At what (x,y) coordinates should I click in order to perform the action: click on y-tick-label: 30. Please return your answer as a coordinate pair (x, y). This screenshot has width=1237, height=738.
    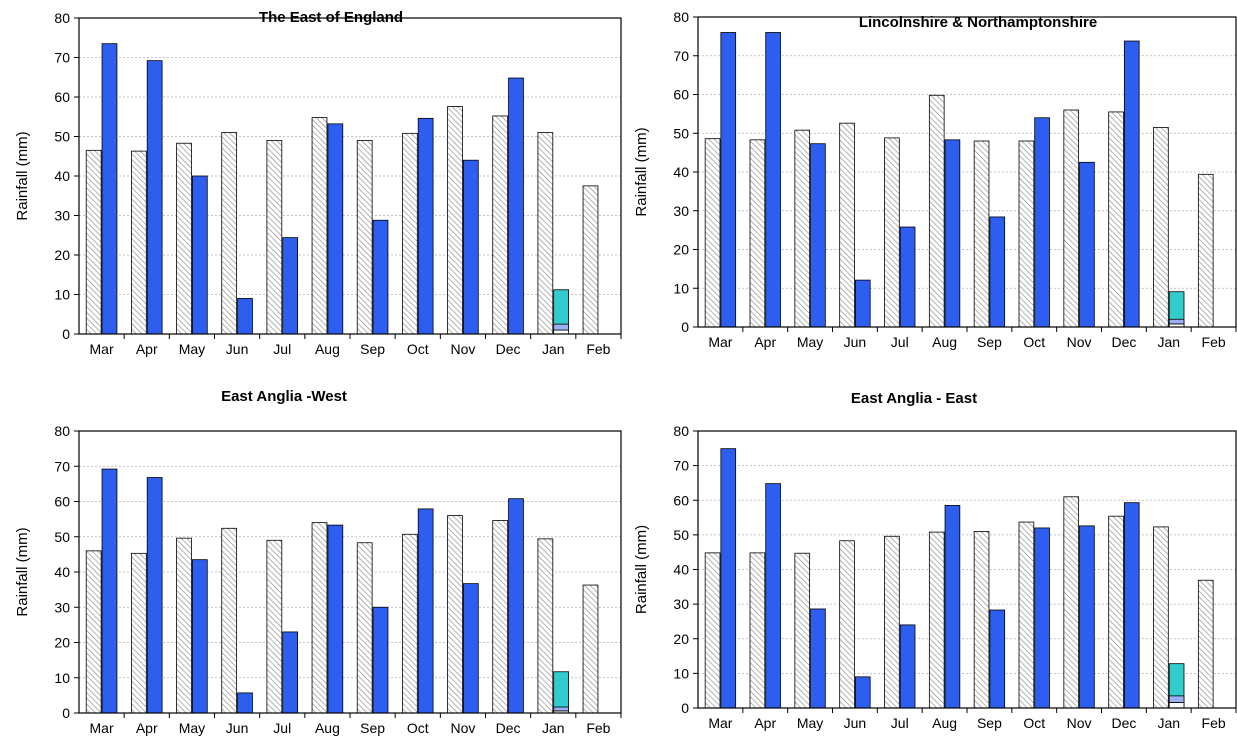
    Looking at the image, I should click on (62, 607).